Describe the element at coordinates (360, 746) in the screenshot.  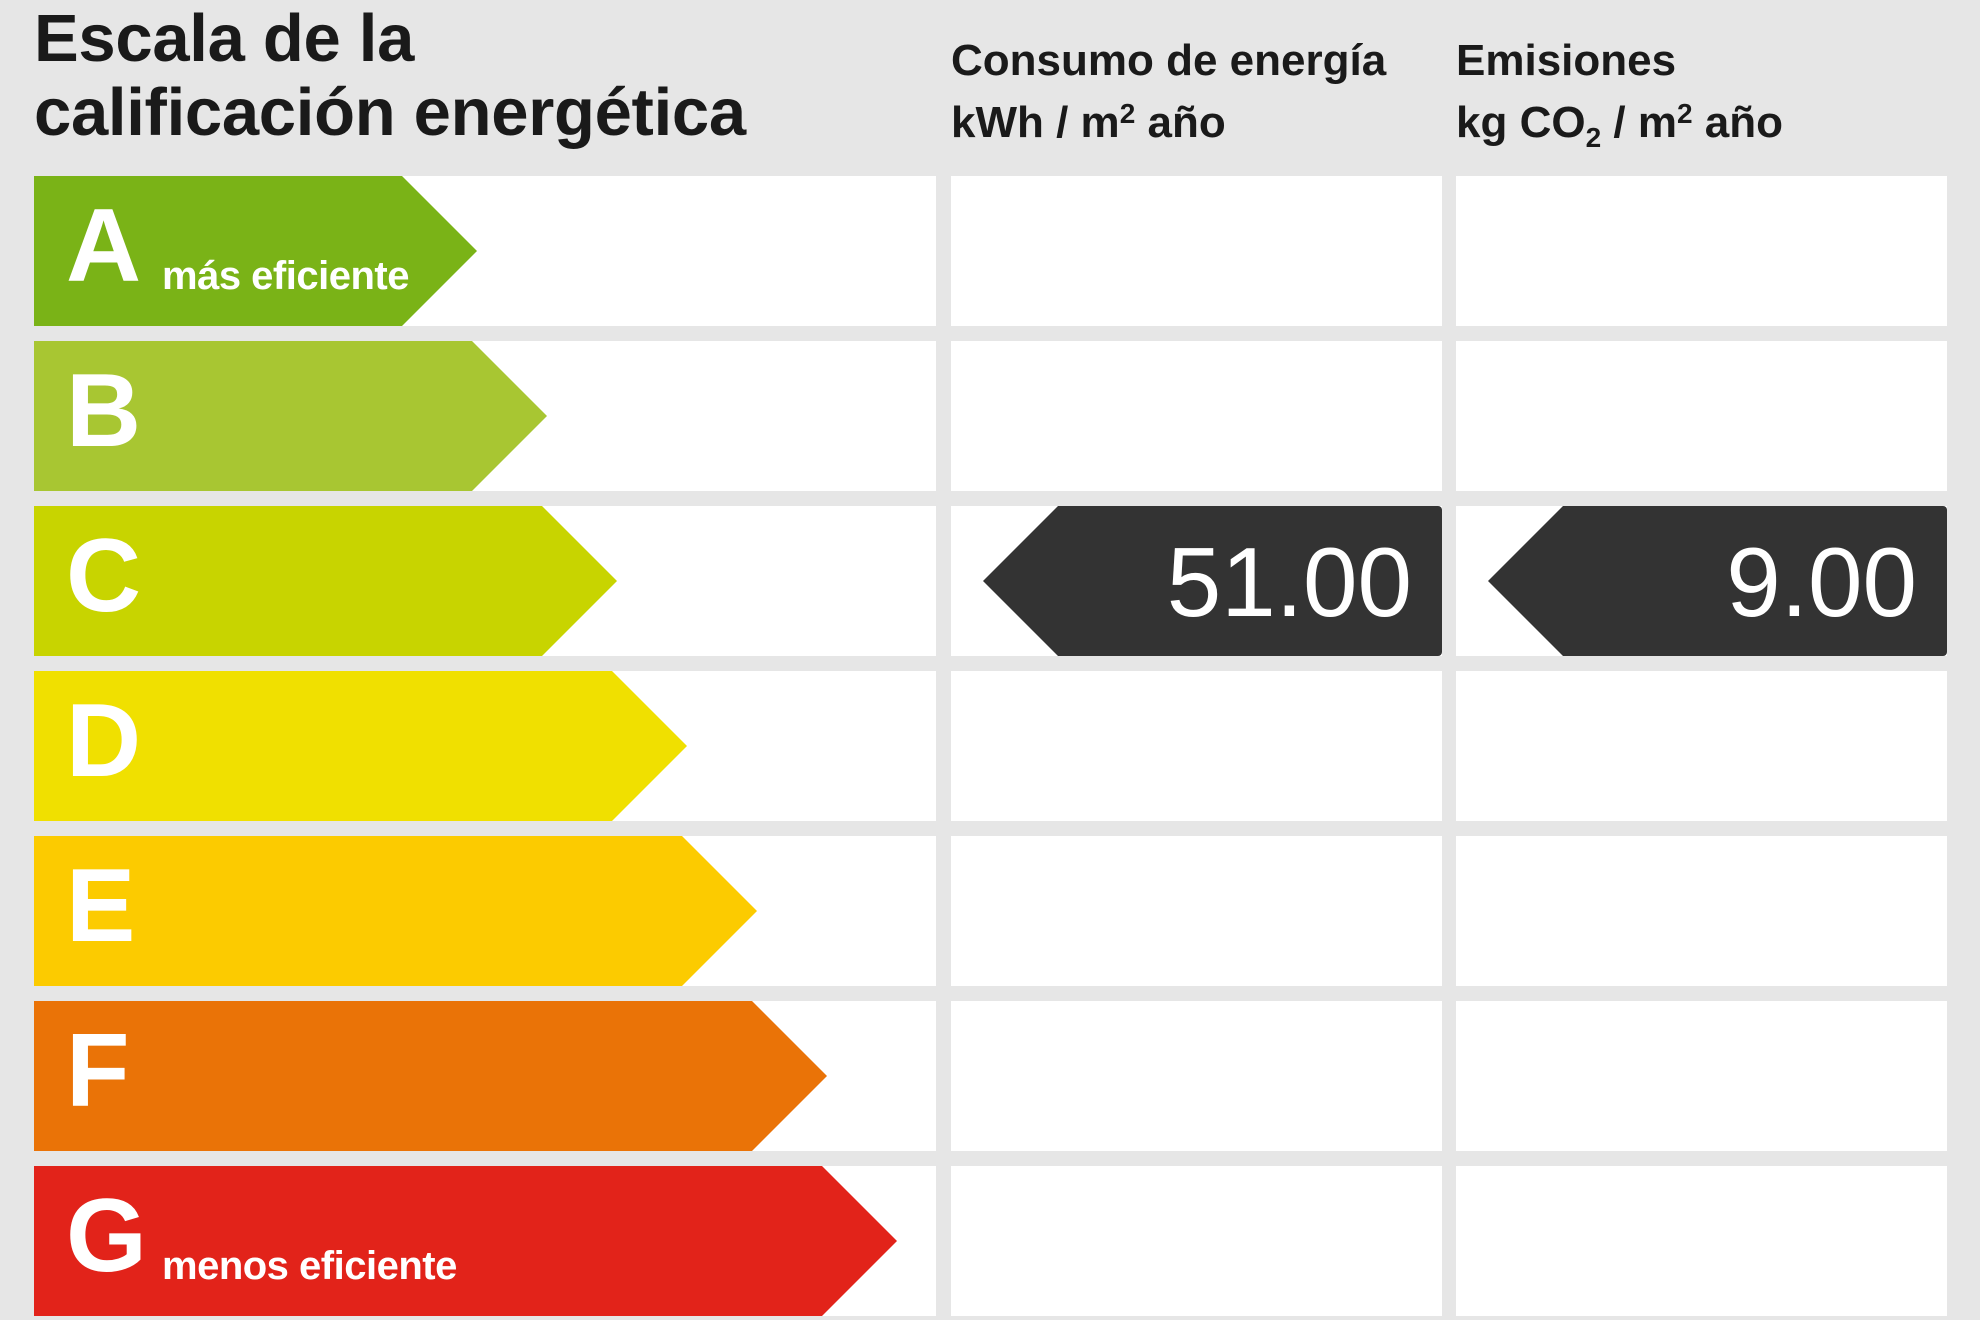
I see `rating-arrow-d: D` at that location.